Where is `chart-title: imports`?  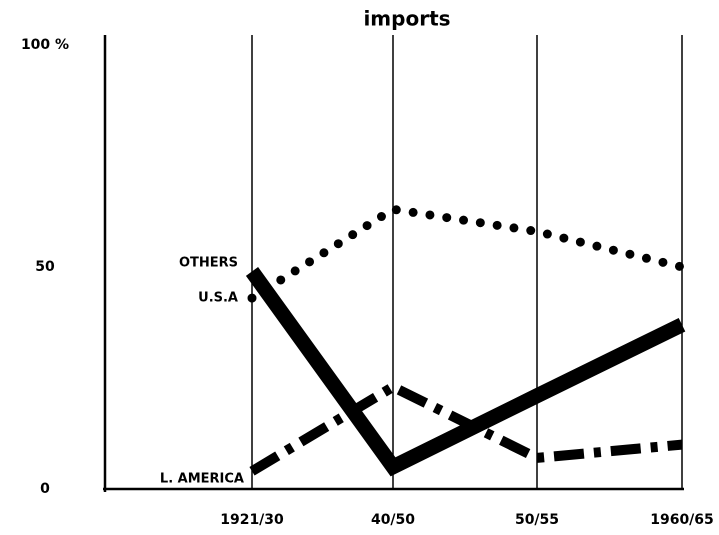 chart-title: imports is located at coordinates (406, 19).